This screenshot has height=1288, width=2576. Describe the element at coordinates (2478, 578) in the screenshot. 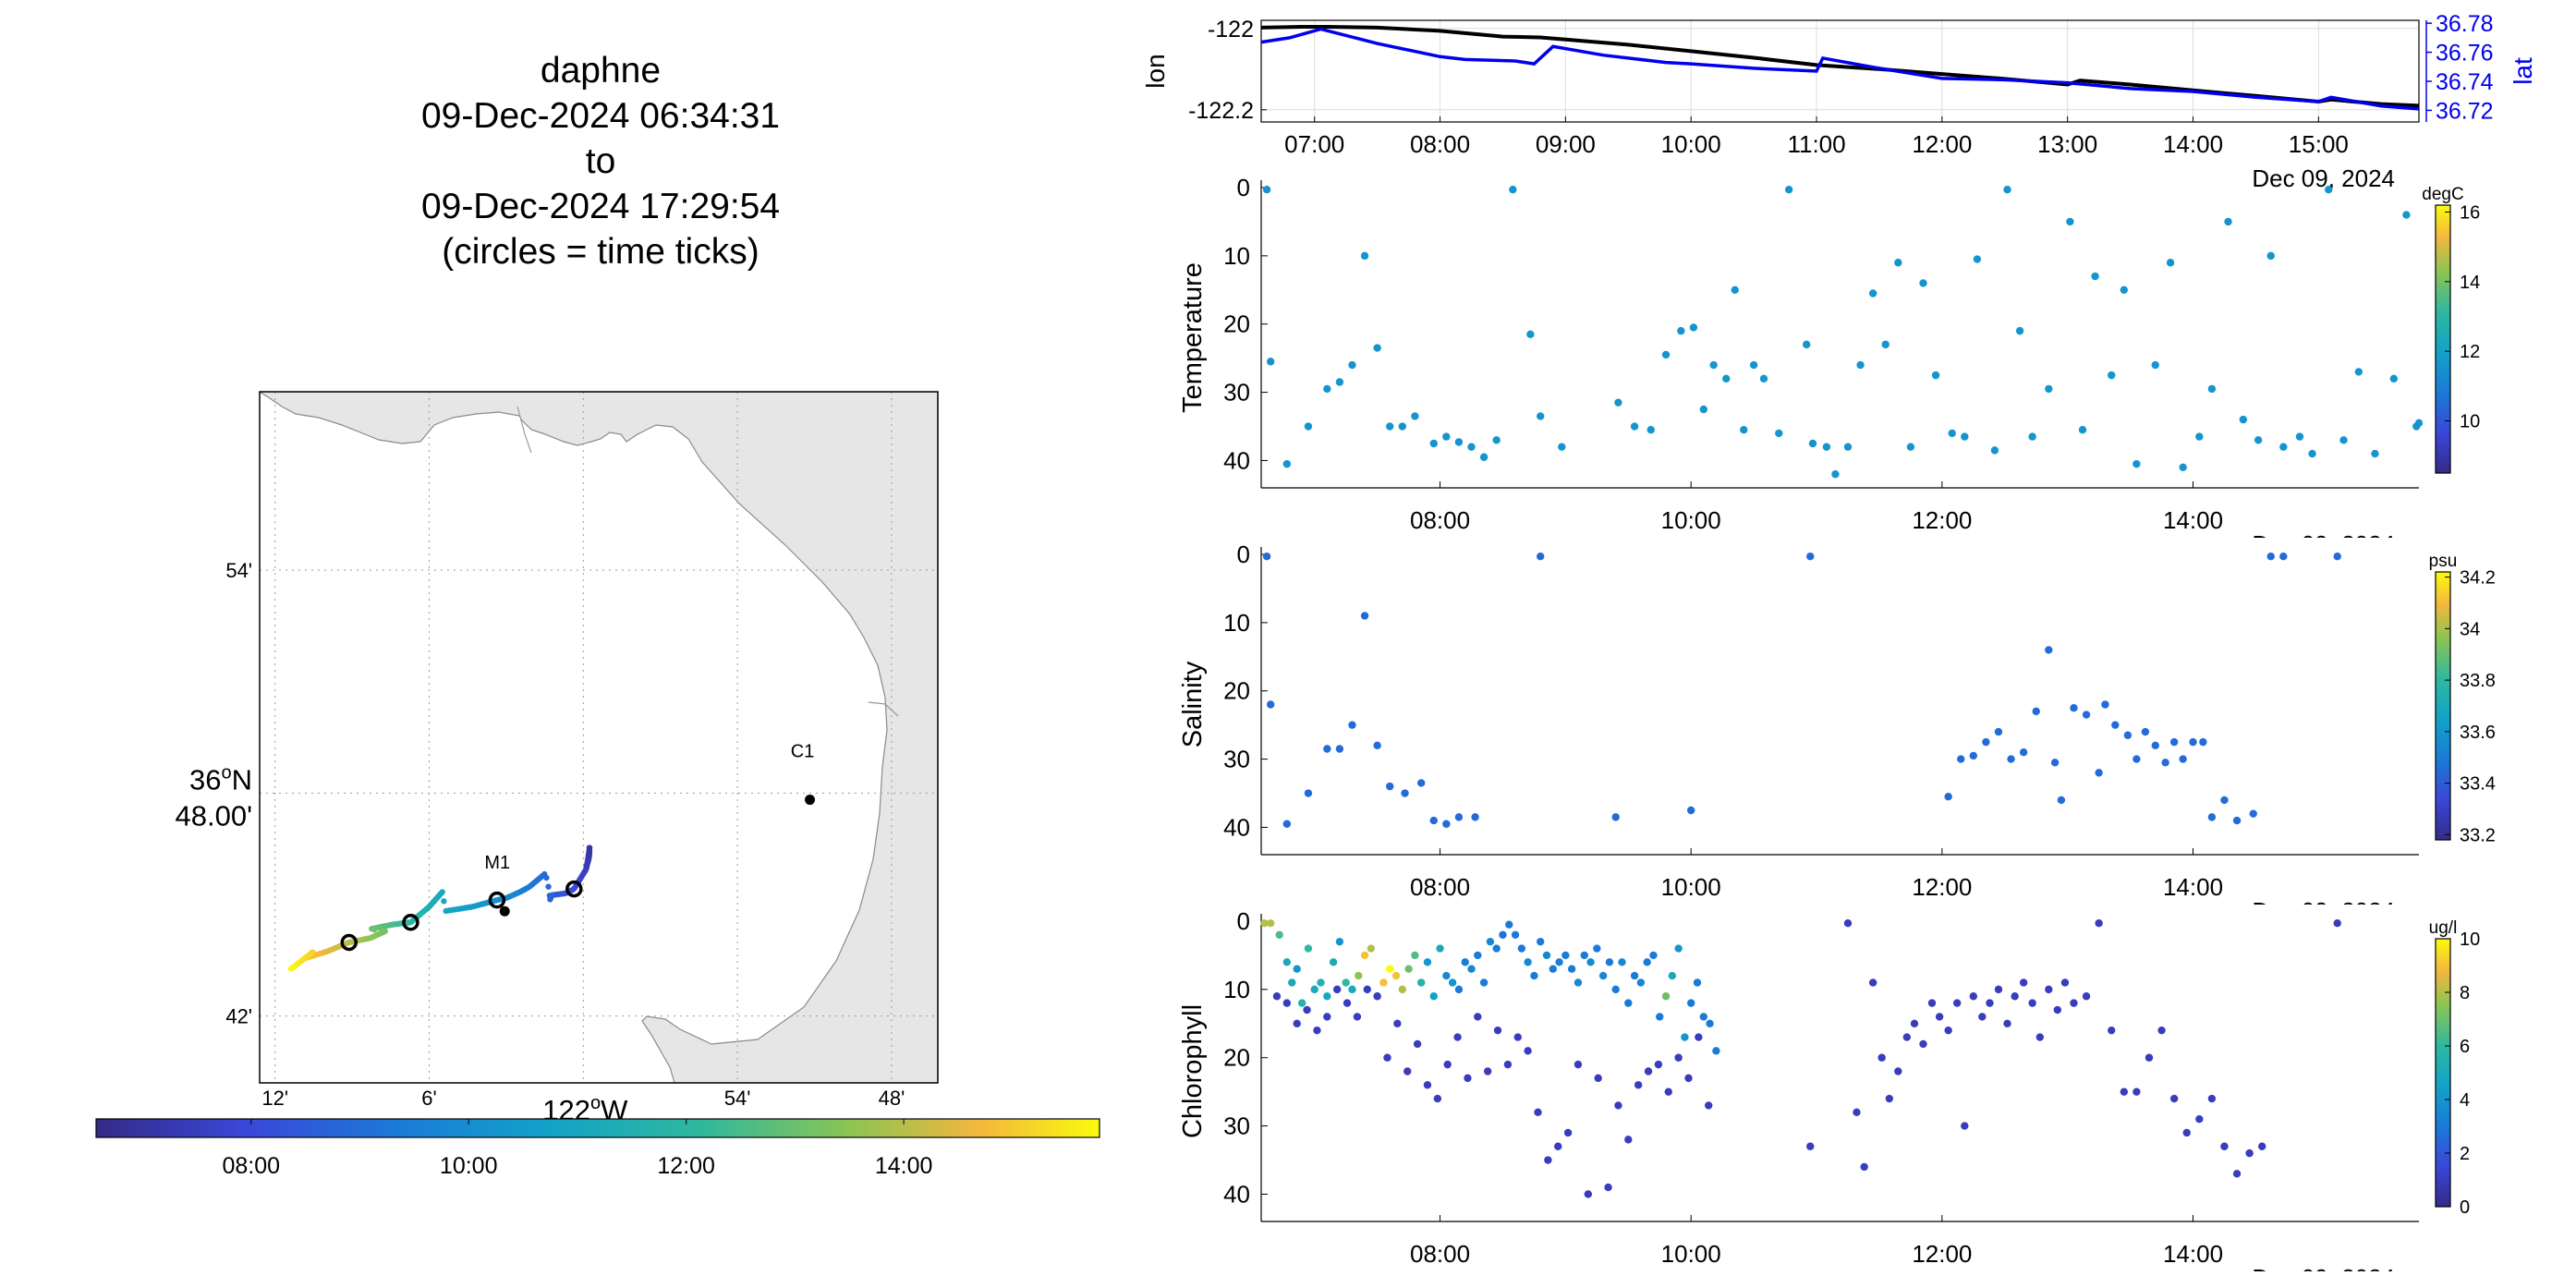

I see `salinity-cbar-tick-label: 34.2` at that location.